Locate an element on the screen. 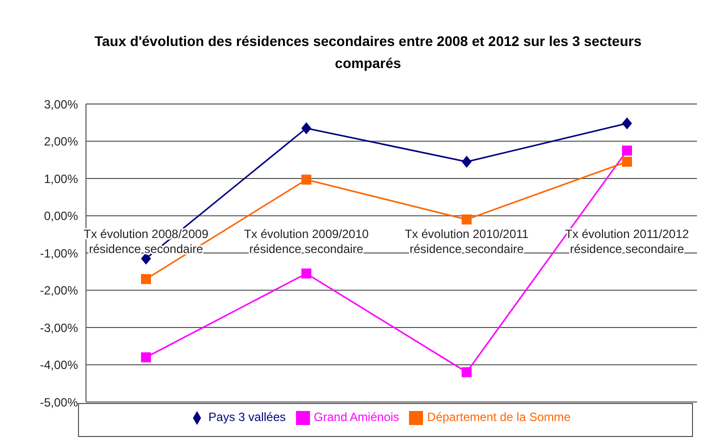  y-tick-label: 0,00% is located at coordinates (61, 216).